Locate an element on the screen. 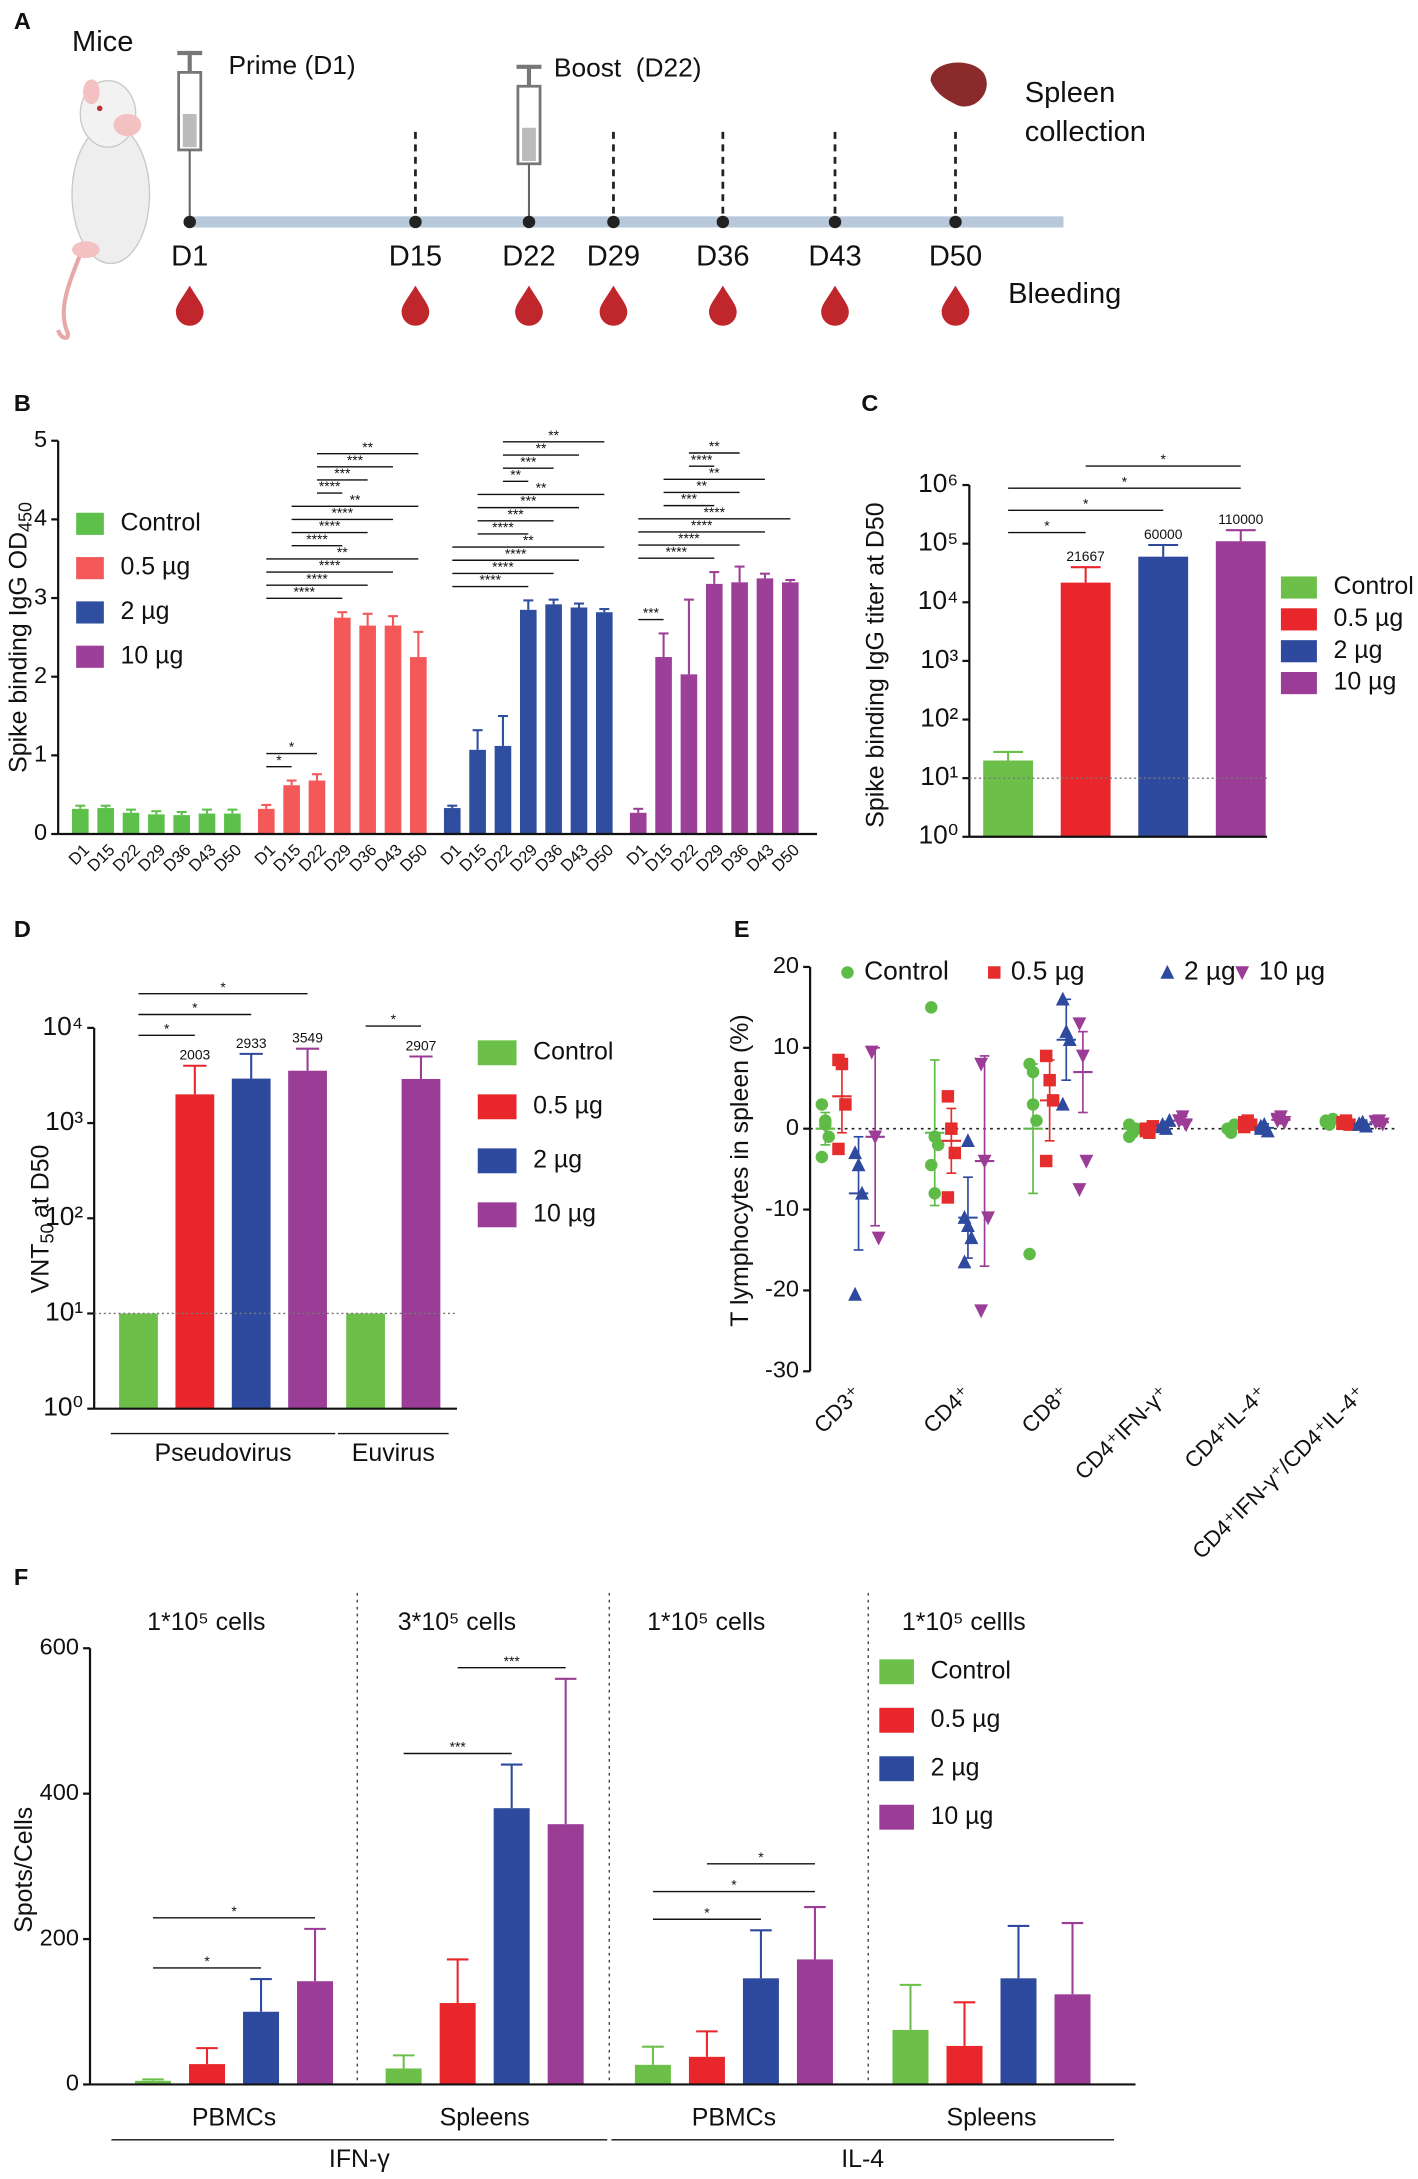 This screenshot has width=1418, height=2179. y-tick-label: 10¹ is located at coordinates (64, 1311).